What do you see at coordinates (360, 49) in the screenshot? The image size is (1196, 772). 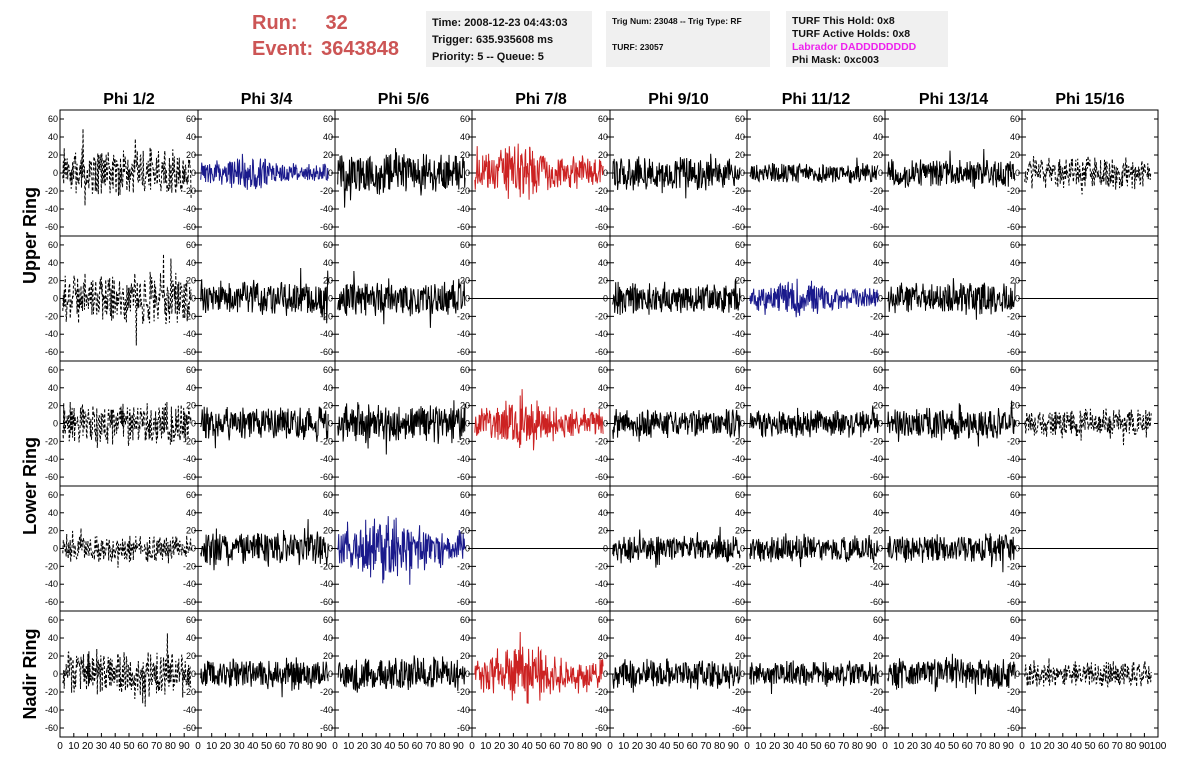 I see `event-value: 3643848` at bounding box center [360, 49].